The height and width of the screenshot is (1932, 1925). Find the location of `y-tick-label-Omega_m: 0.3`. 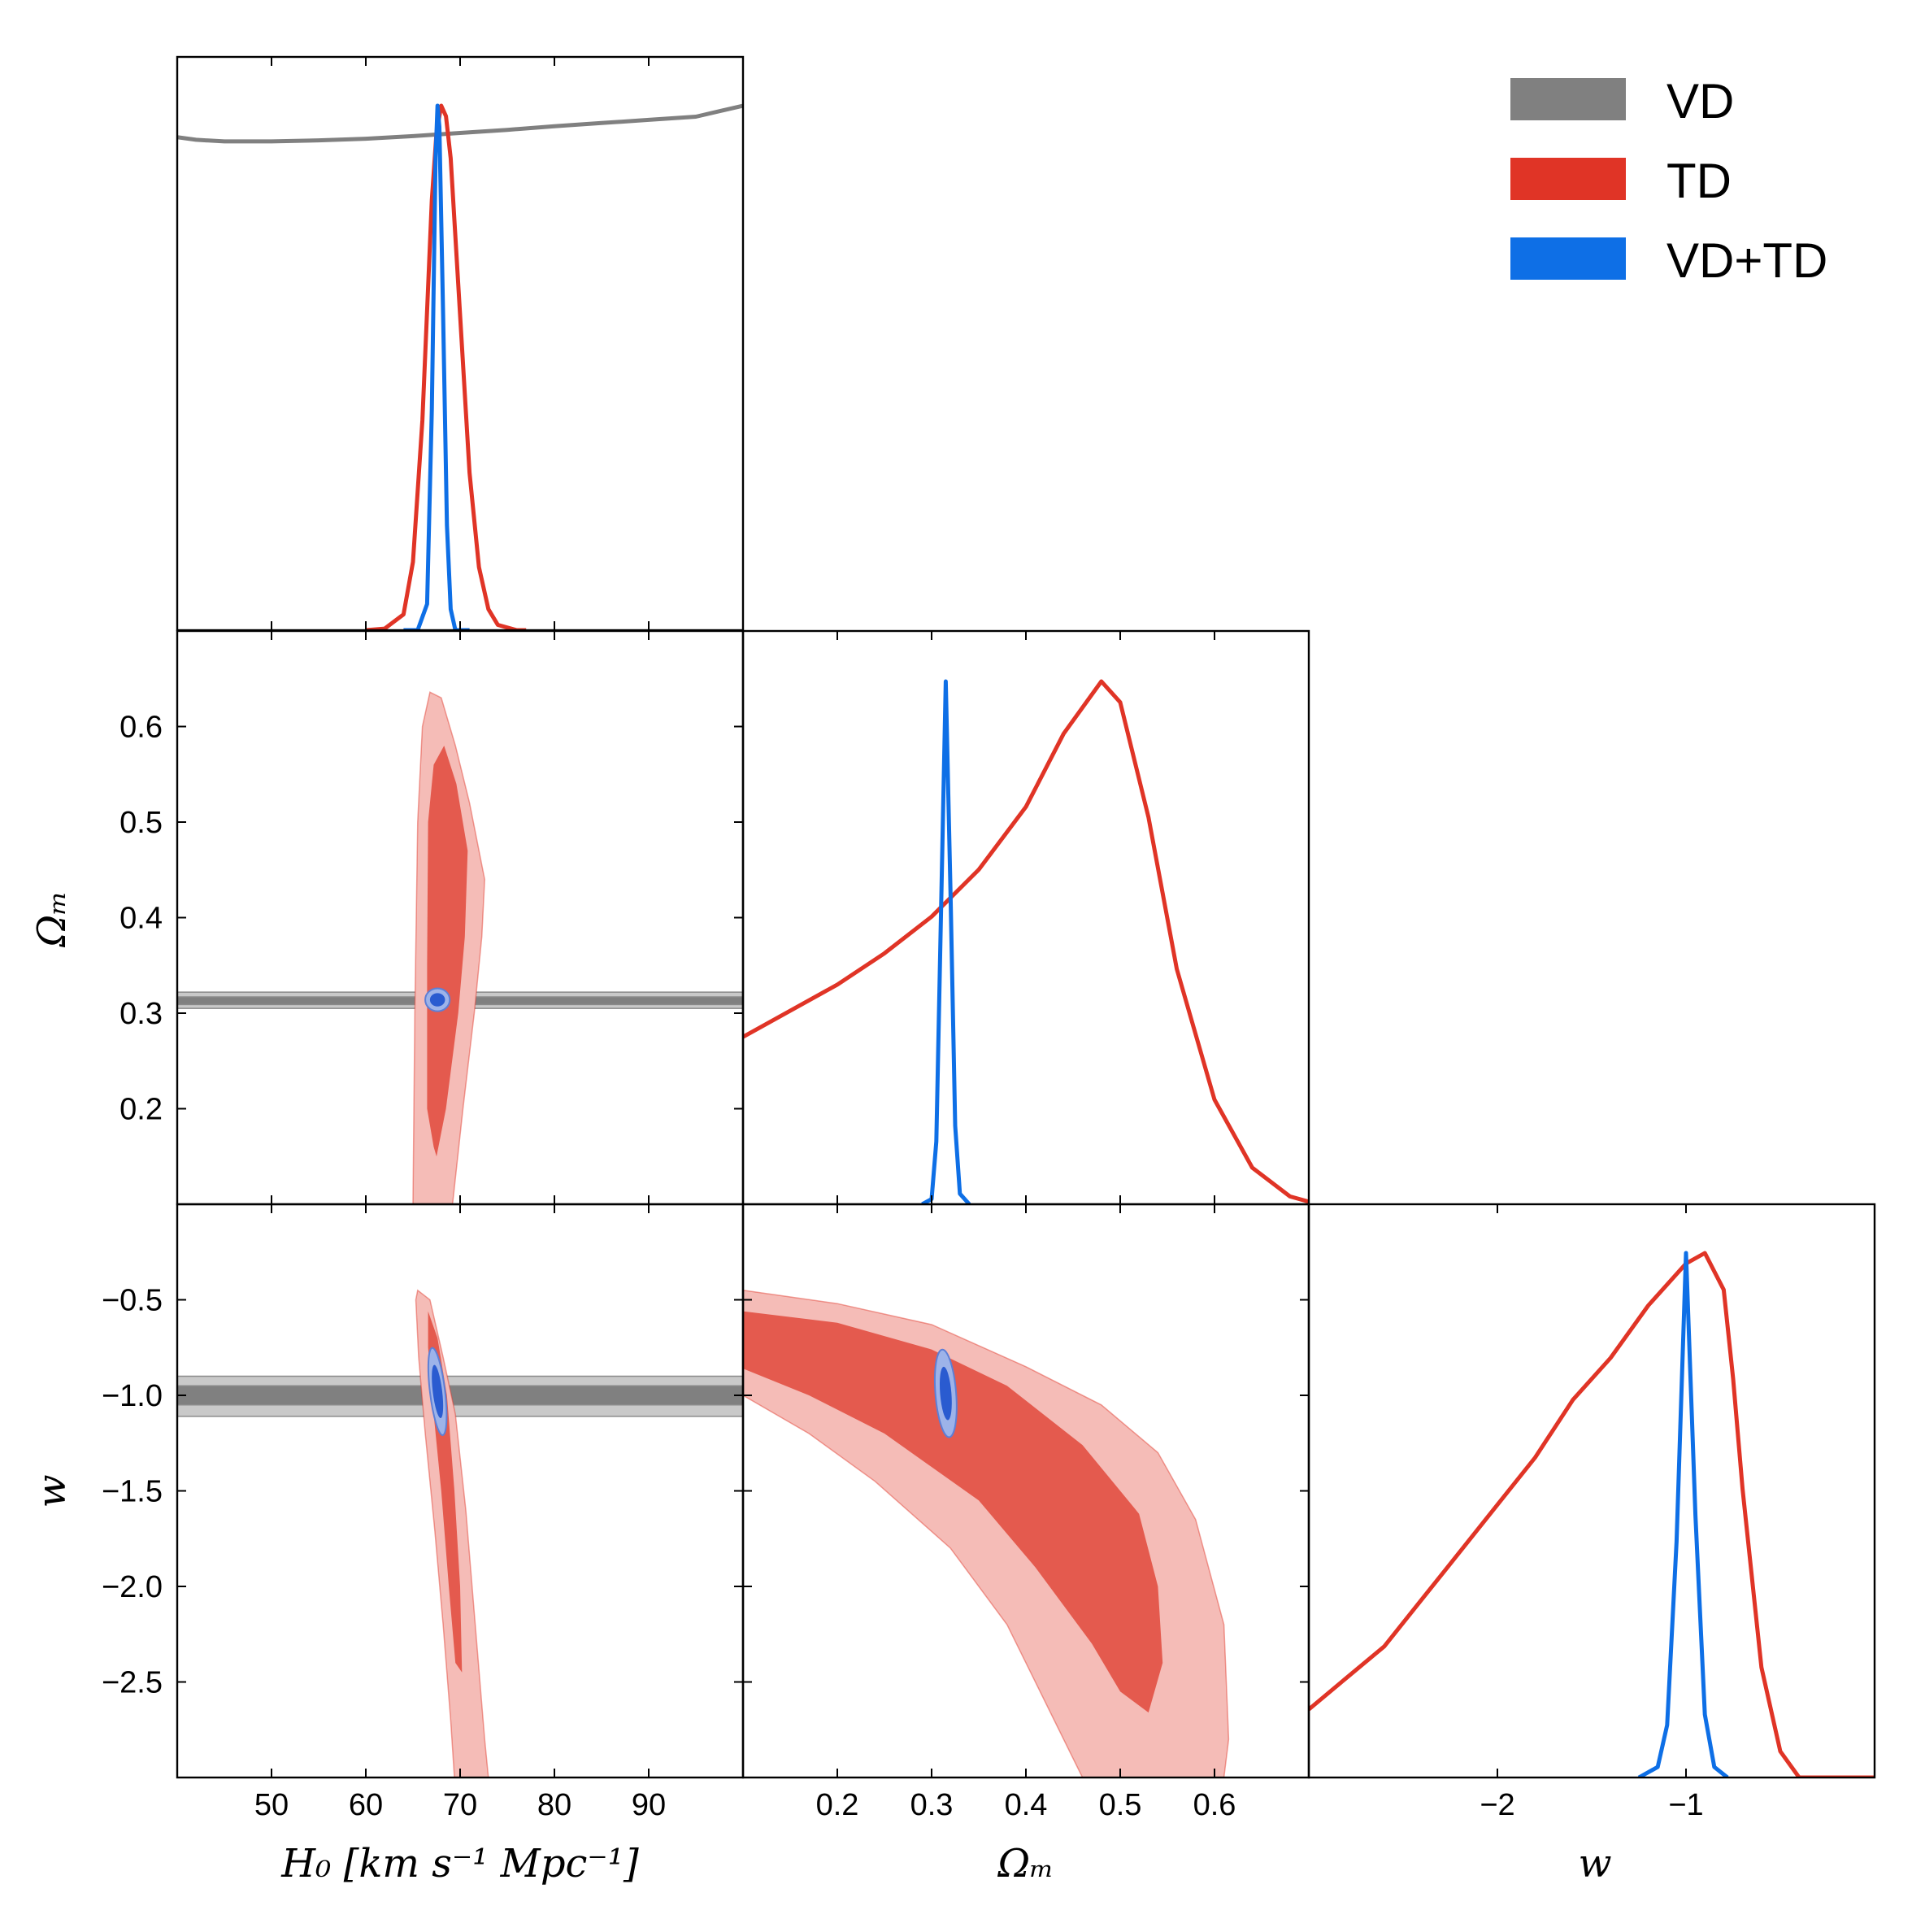

y-tick-label-Omega_m: 0.3 is located at coordinates (141, 1014).